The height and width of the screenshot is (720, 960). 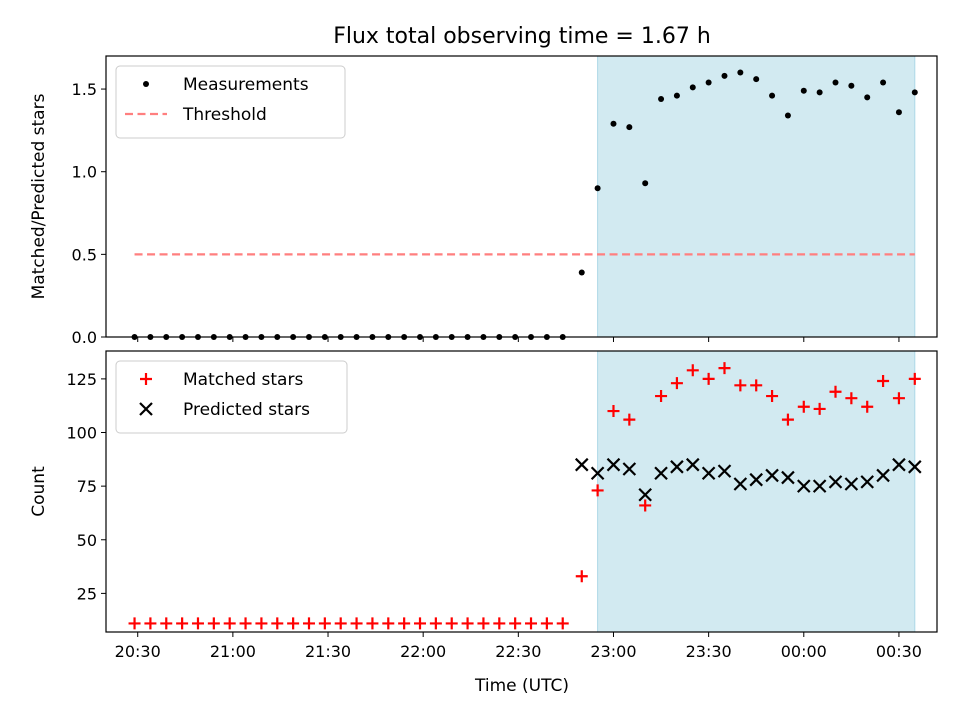 I want to click on y-tick-label: 0.0, so click(x=84, y=337).